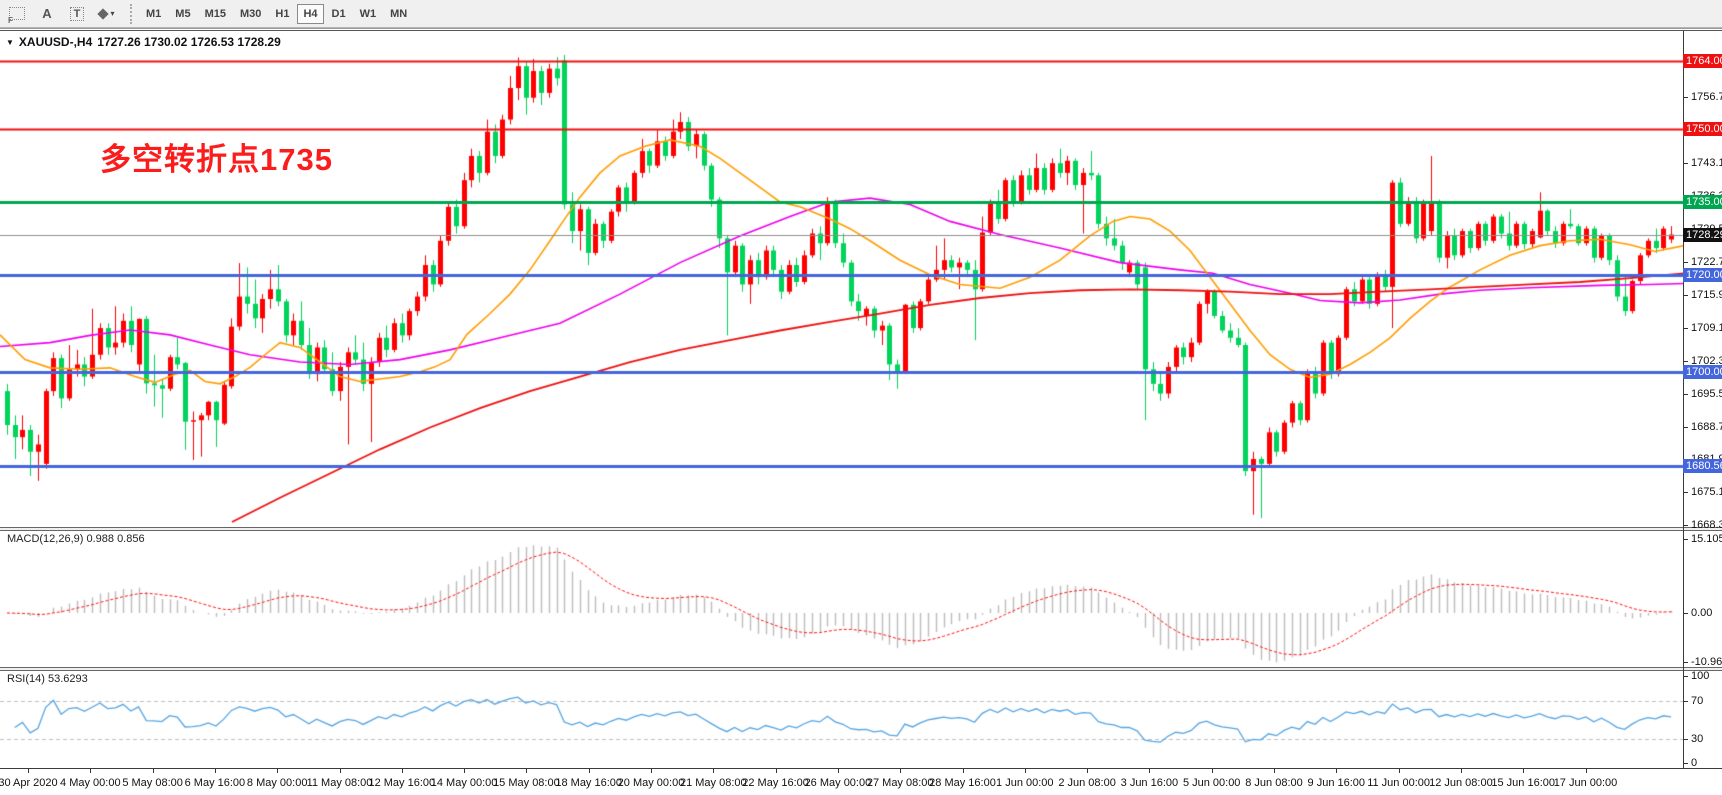  I want to click on time-axis-label: 12 May 16:00, so click(402, 783).